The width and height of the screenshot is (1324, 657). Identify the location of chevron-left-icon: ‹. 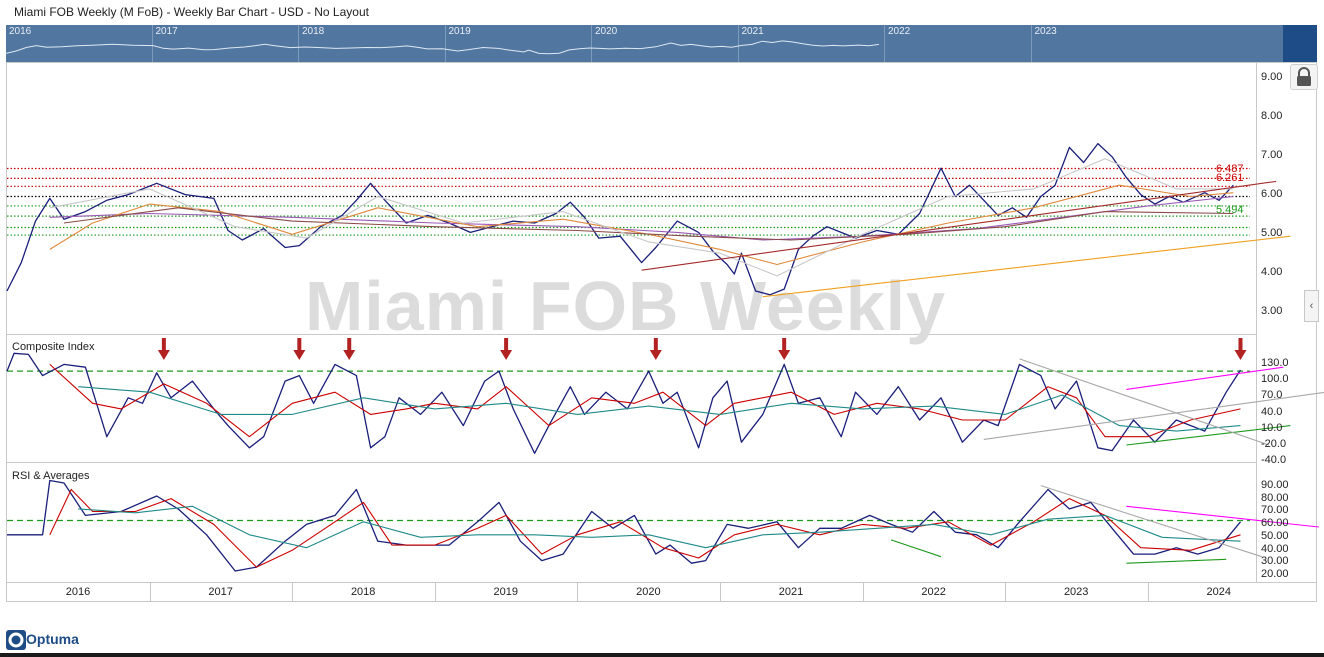
(1311, 306).